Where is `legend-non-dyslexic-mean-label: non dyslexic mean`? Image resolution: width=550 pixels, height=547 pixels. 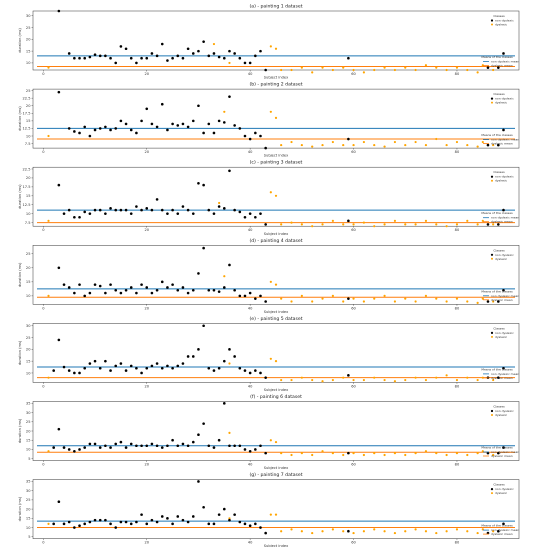
legend-non-dyslexic-mean-label: non dyslexic mean is located at coordinates (505, 62).